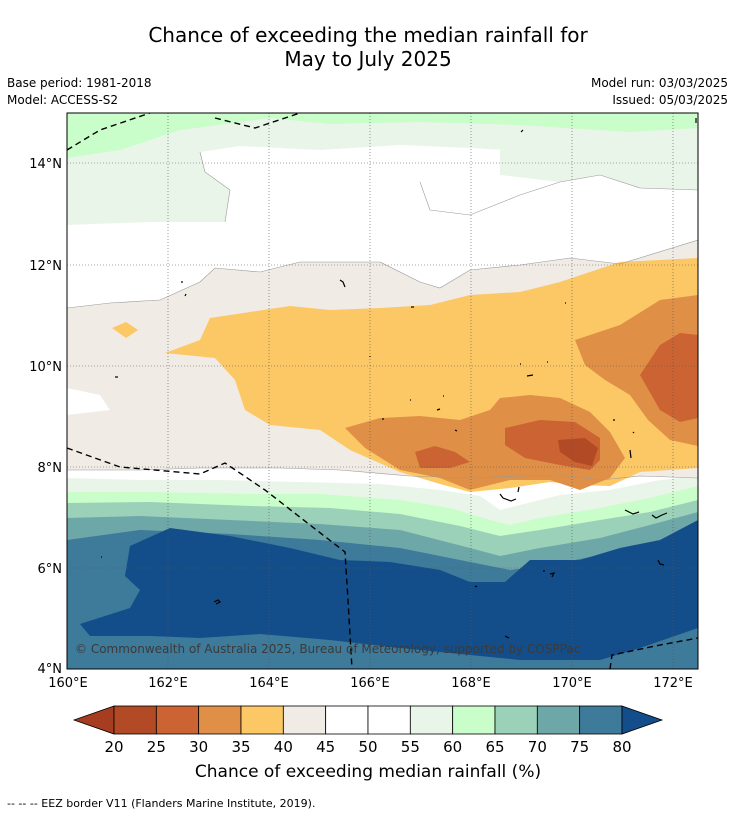  What do you see at coordinates (113, 747) in the screenshot?
I see `colorbar-tick-label: 20` at bounding box center [113, 747].